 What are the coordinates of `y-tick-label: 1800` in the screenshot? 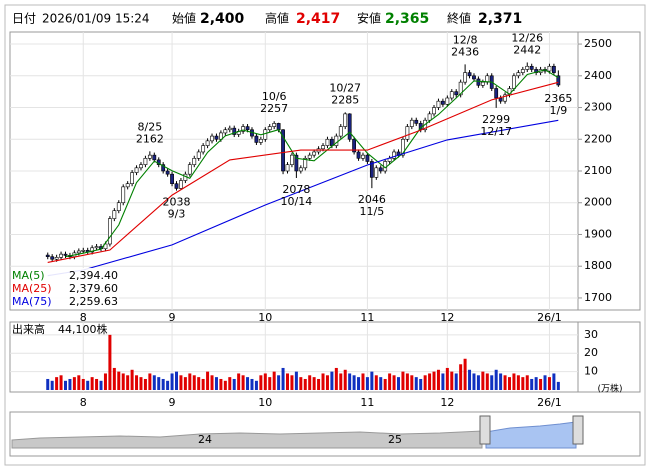 It's located at (598, 265).